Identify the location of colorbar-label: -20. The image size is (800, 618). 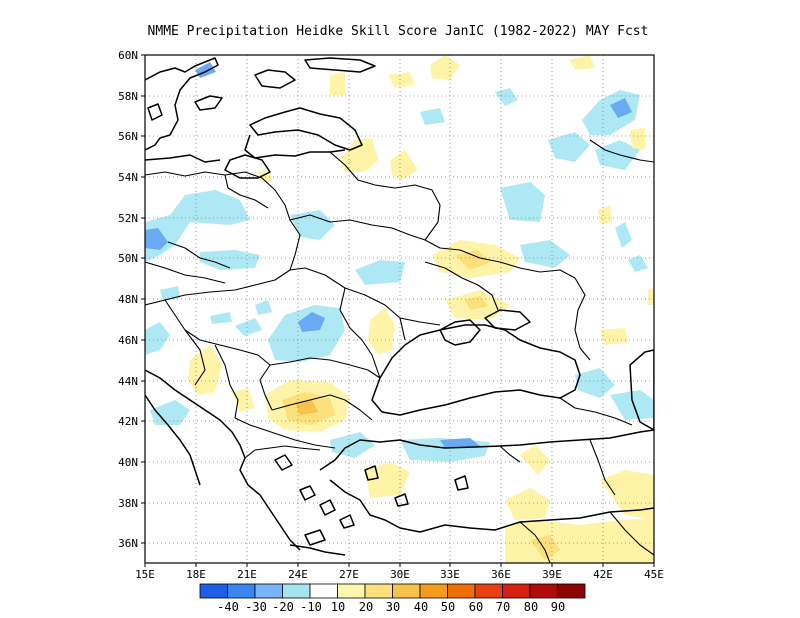
(283, 607).